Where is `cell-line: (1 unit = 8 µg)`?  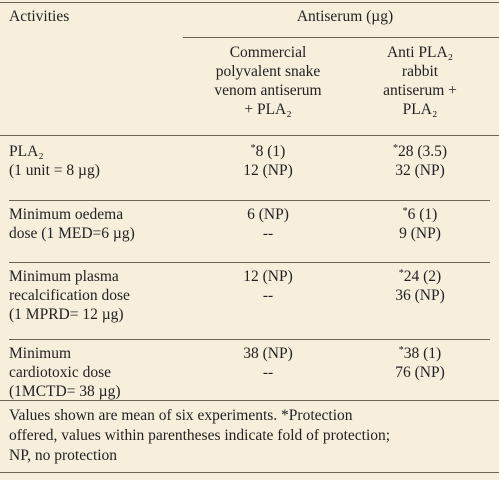 cell-line: (1 unit = 8 µg) is located at coordinates (54, 170).